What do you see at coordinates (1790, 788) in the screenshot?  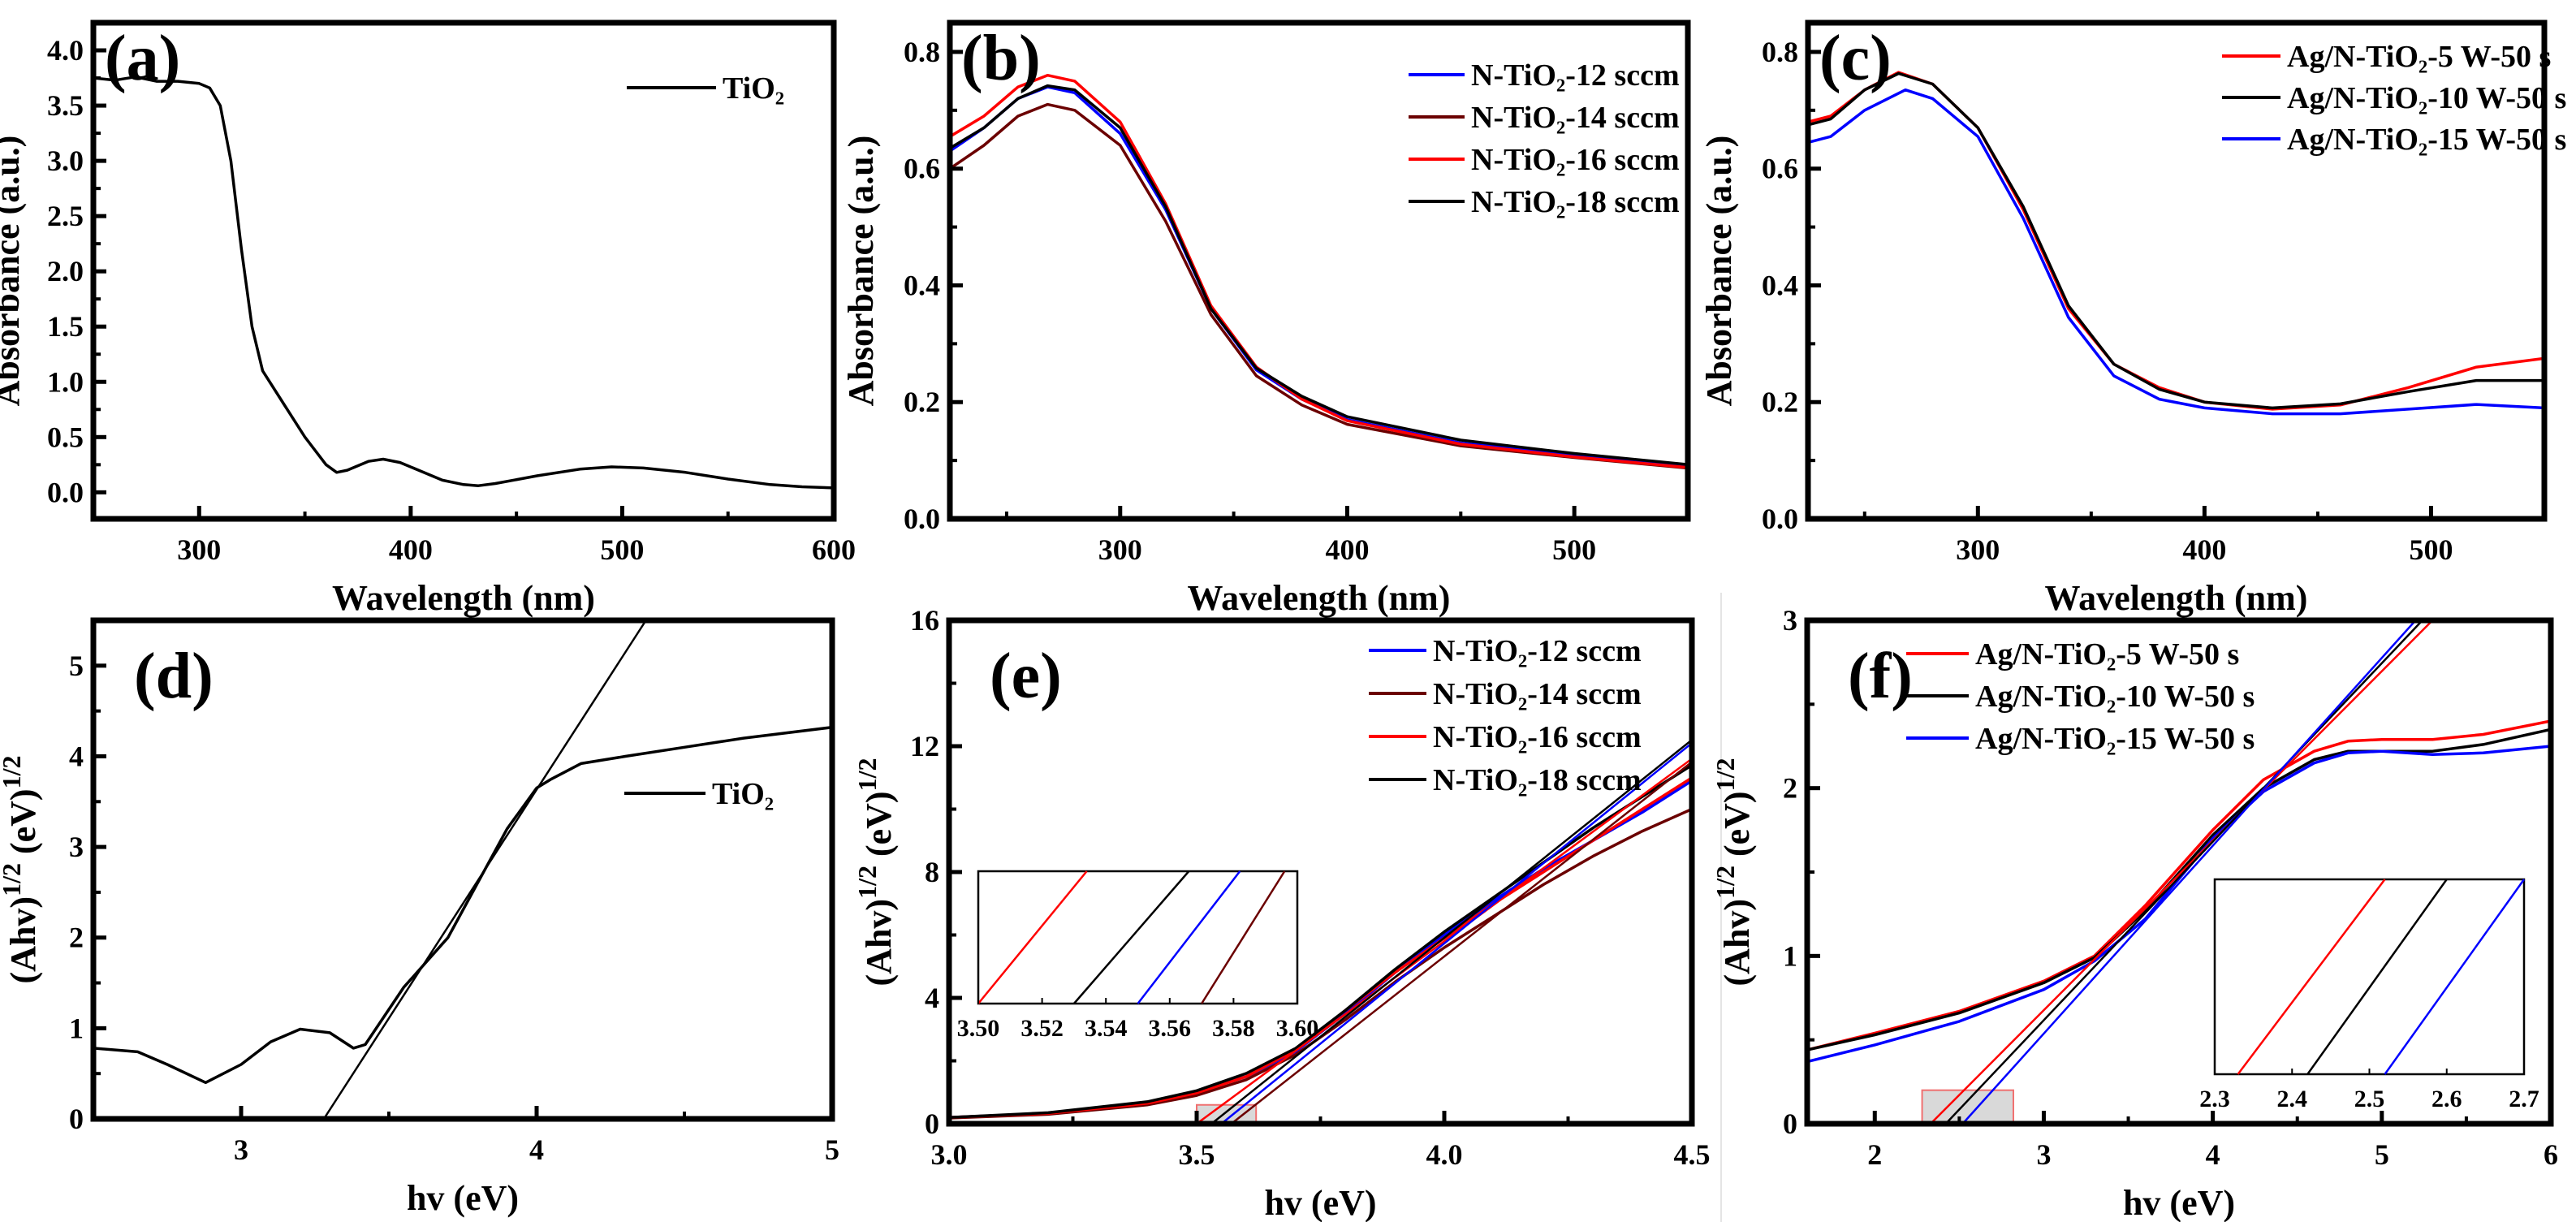 I see `y-tick-label: 2` at bounding box center [1790, 788].